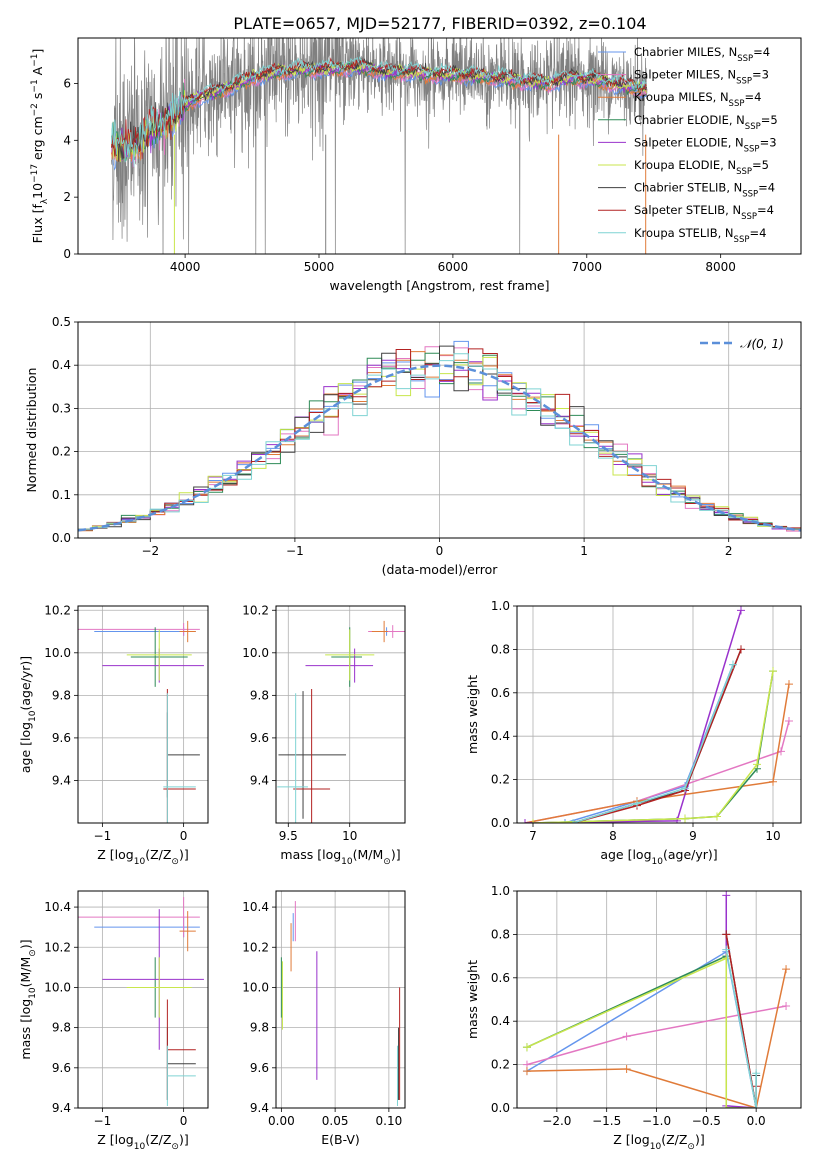 The height and width of the screenshot is (1170, 819). Describe the element at coordinates (584, 551) in the screenshot. I see `residuals-xtick-label: 1` at that location.